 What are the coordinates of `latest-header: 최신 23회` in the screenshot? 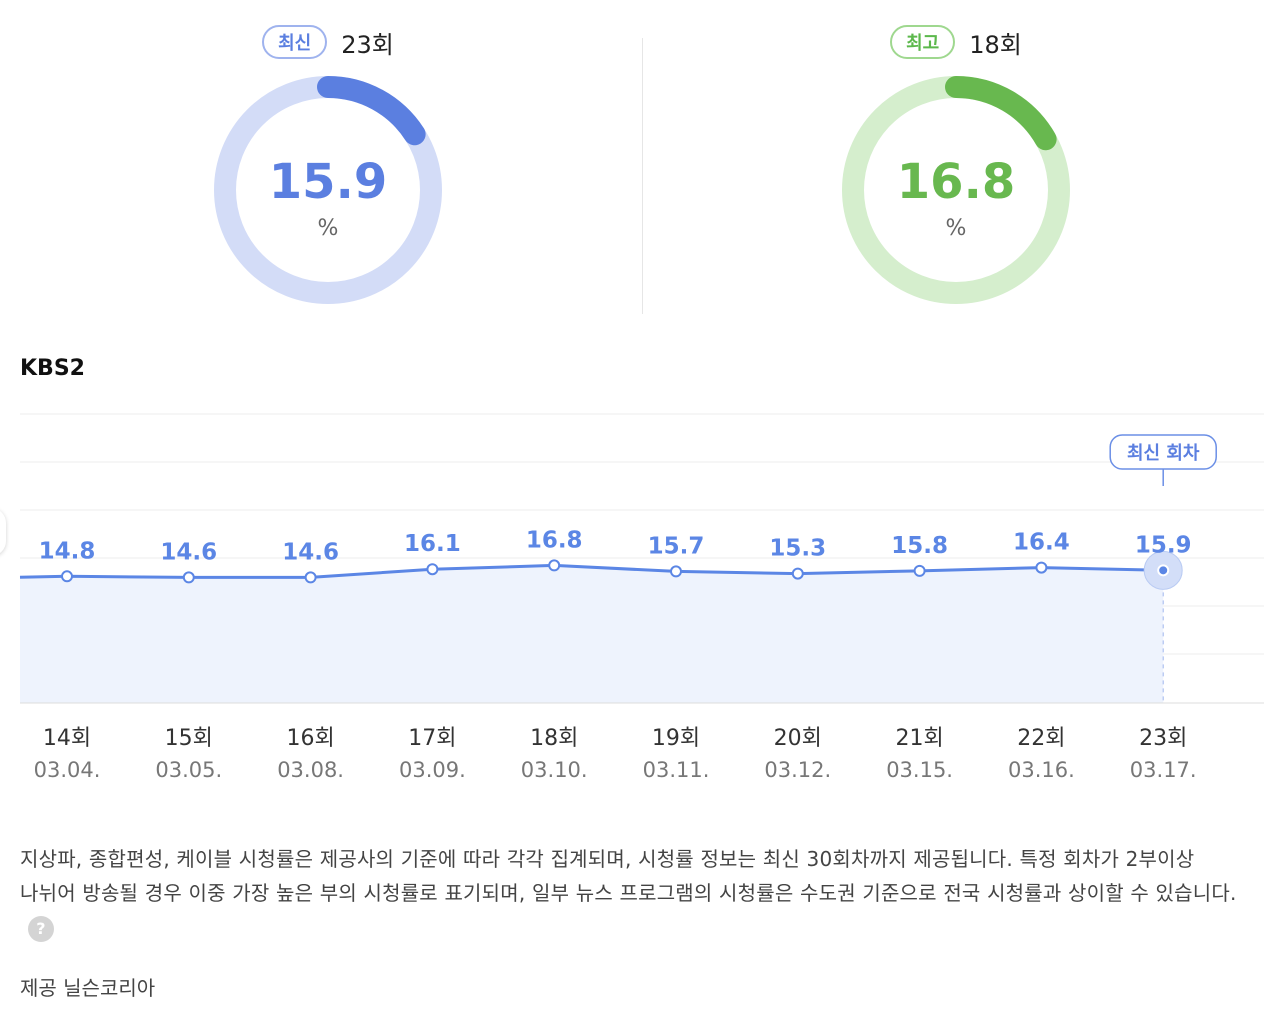 It's located at (328, 42).